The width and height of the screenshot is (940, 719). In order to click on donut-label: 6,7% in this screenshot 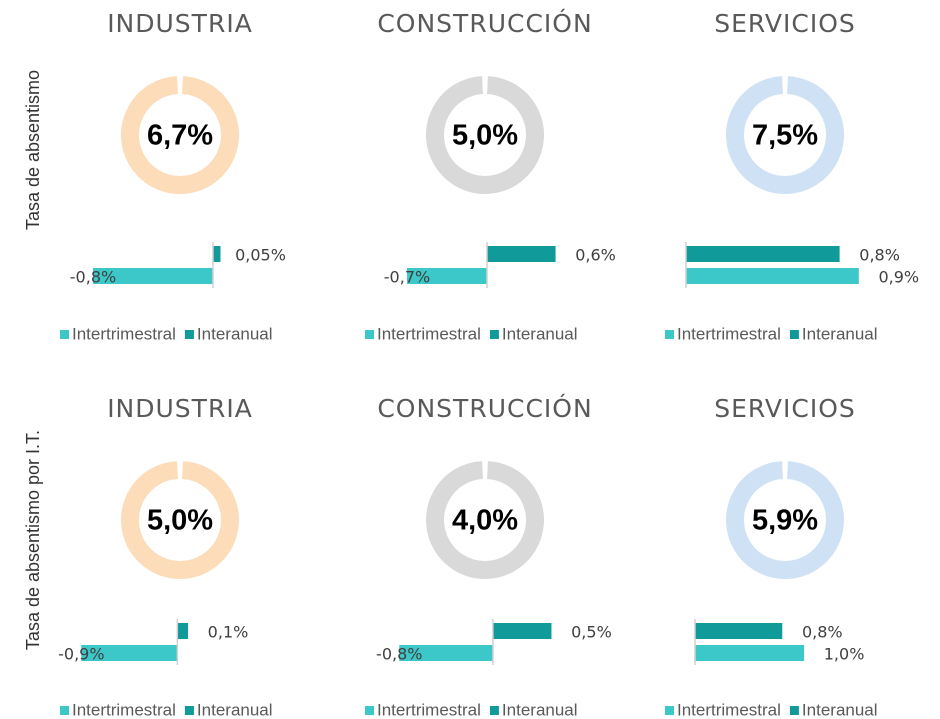, I will do `click(180, 136)`.